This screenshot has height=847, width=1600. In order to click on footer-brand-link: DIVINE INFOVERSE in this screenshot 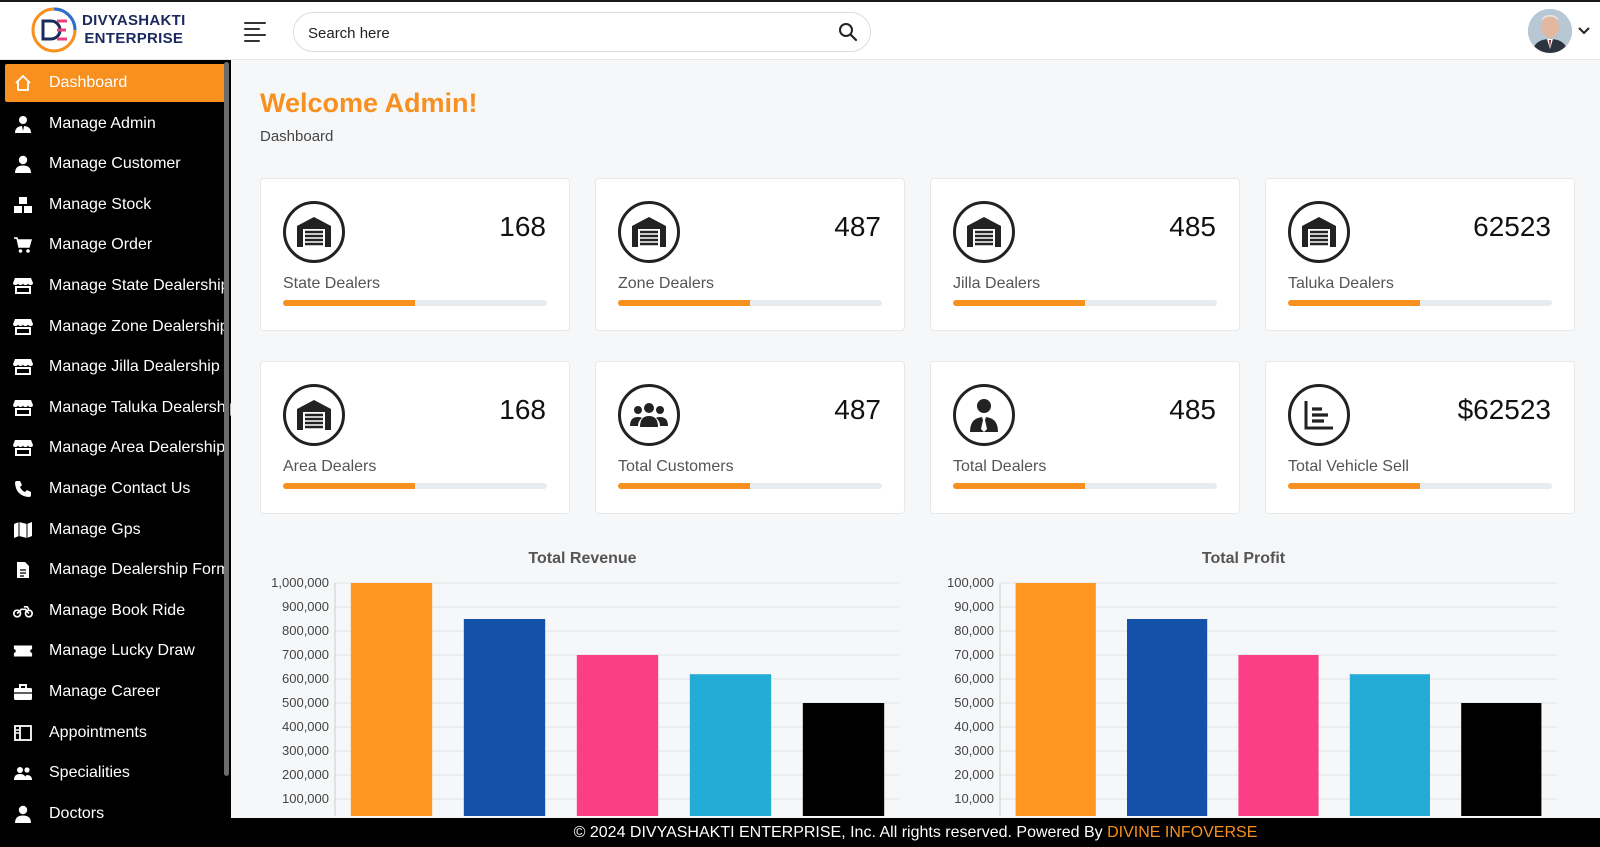, I will do `click(1182, 832)`.